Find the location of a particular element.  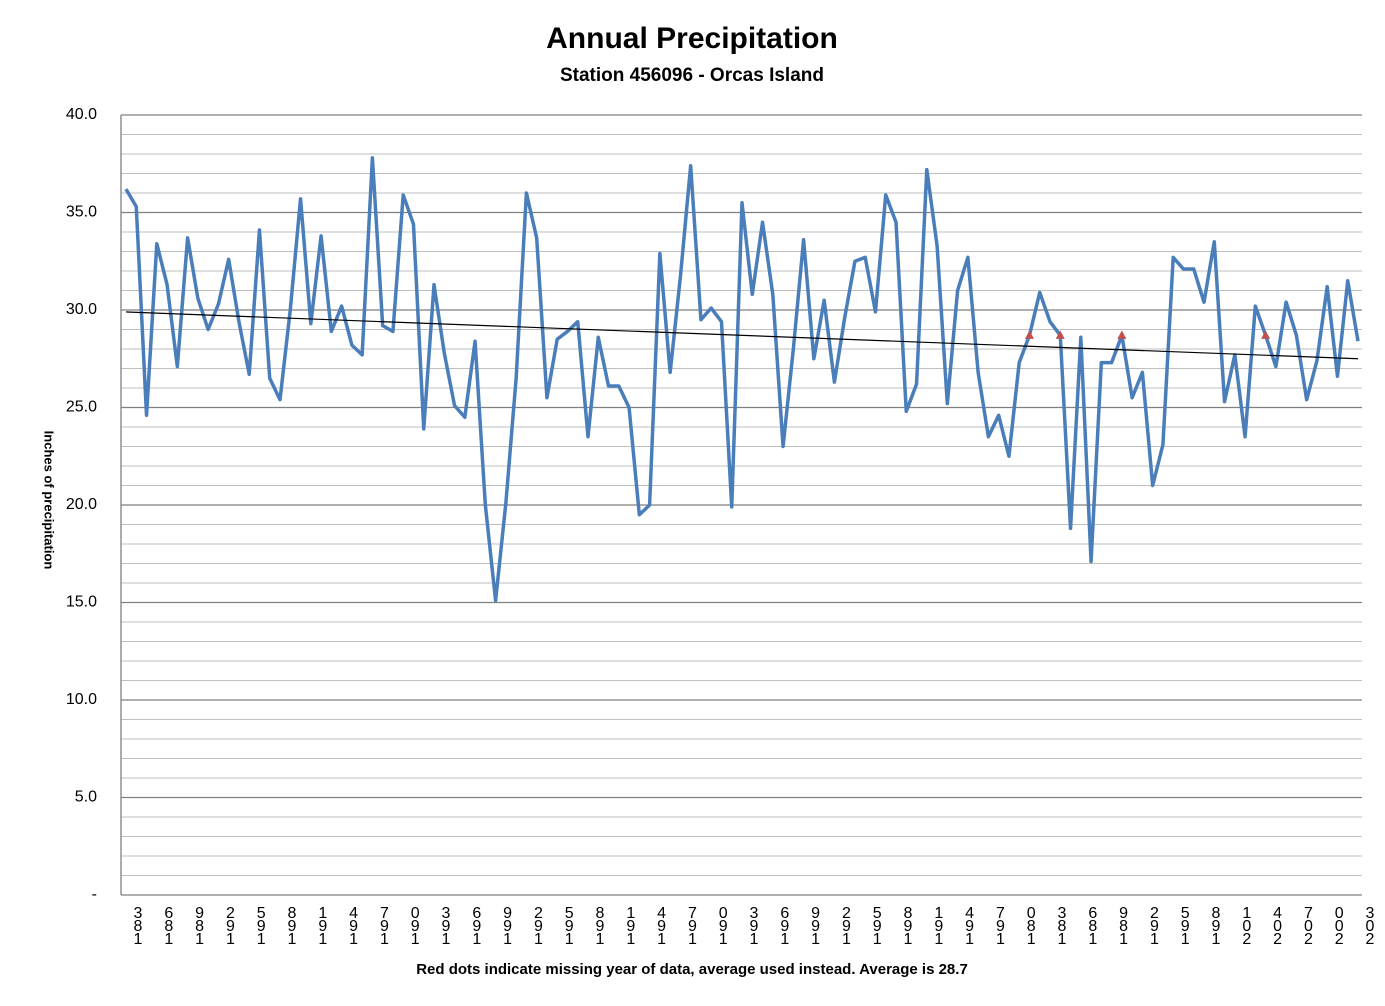

chart-title: Annual Precipitation is located at coordinates (692, 38).